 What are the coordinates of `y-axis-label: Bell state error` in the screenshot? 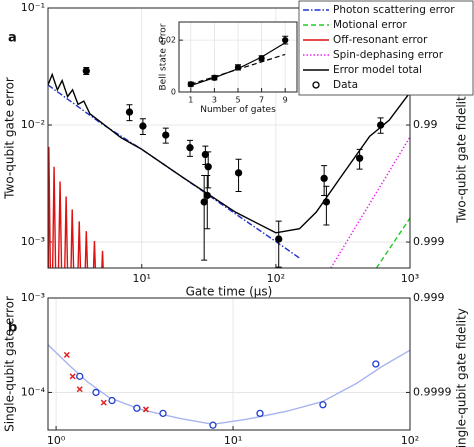 It's located at (164, 56).